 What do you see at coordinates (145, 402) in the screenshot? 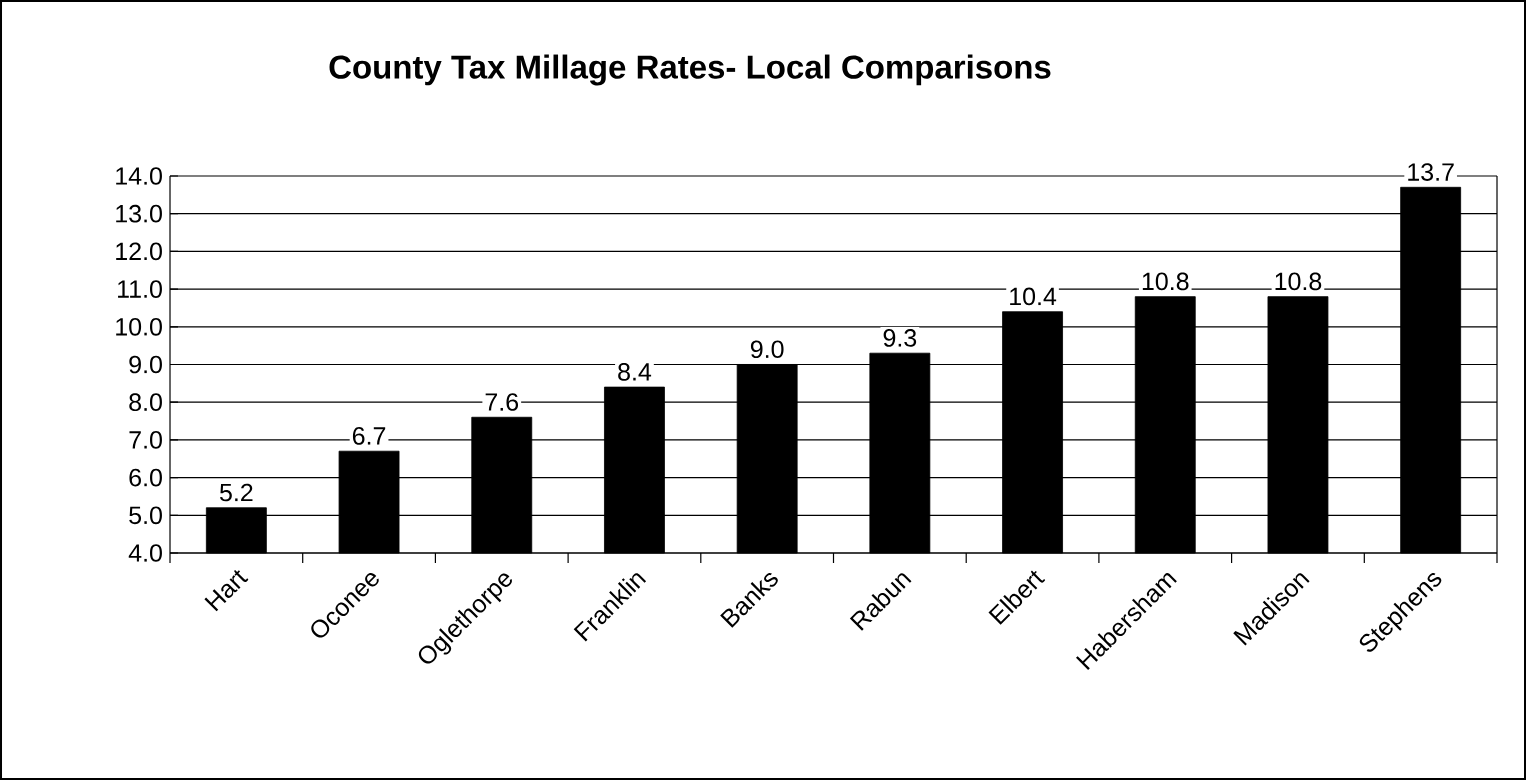
I see `y-tick-label: 8.0` at bounding box center [145, 402].